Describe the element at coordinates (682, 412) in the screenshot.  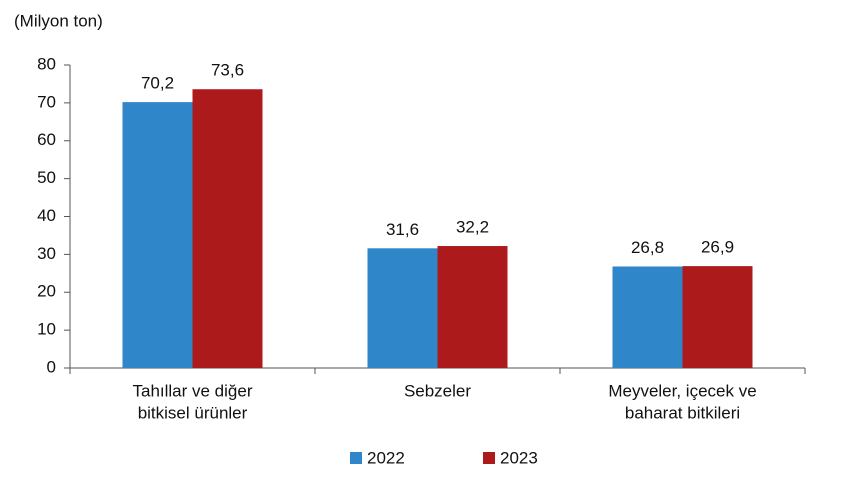
I see `x-tick-label: baharat bitkileri` at that location.